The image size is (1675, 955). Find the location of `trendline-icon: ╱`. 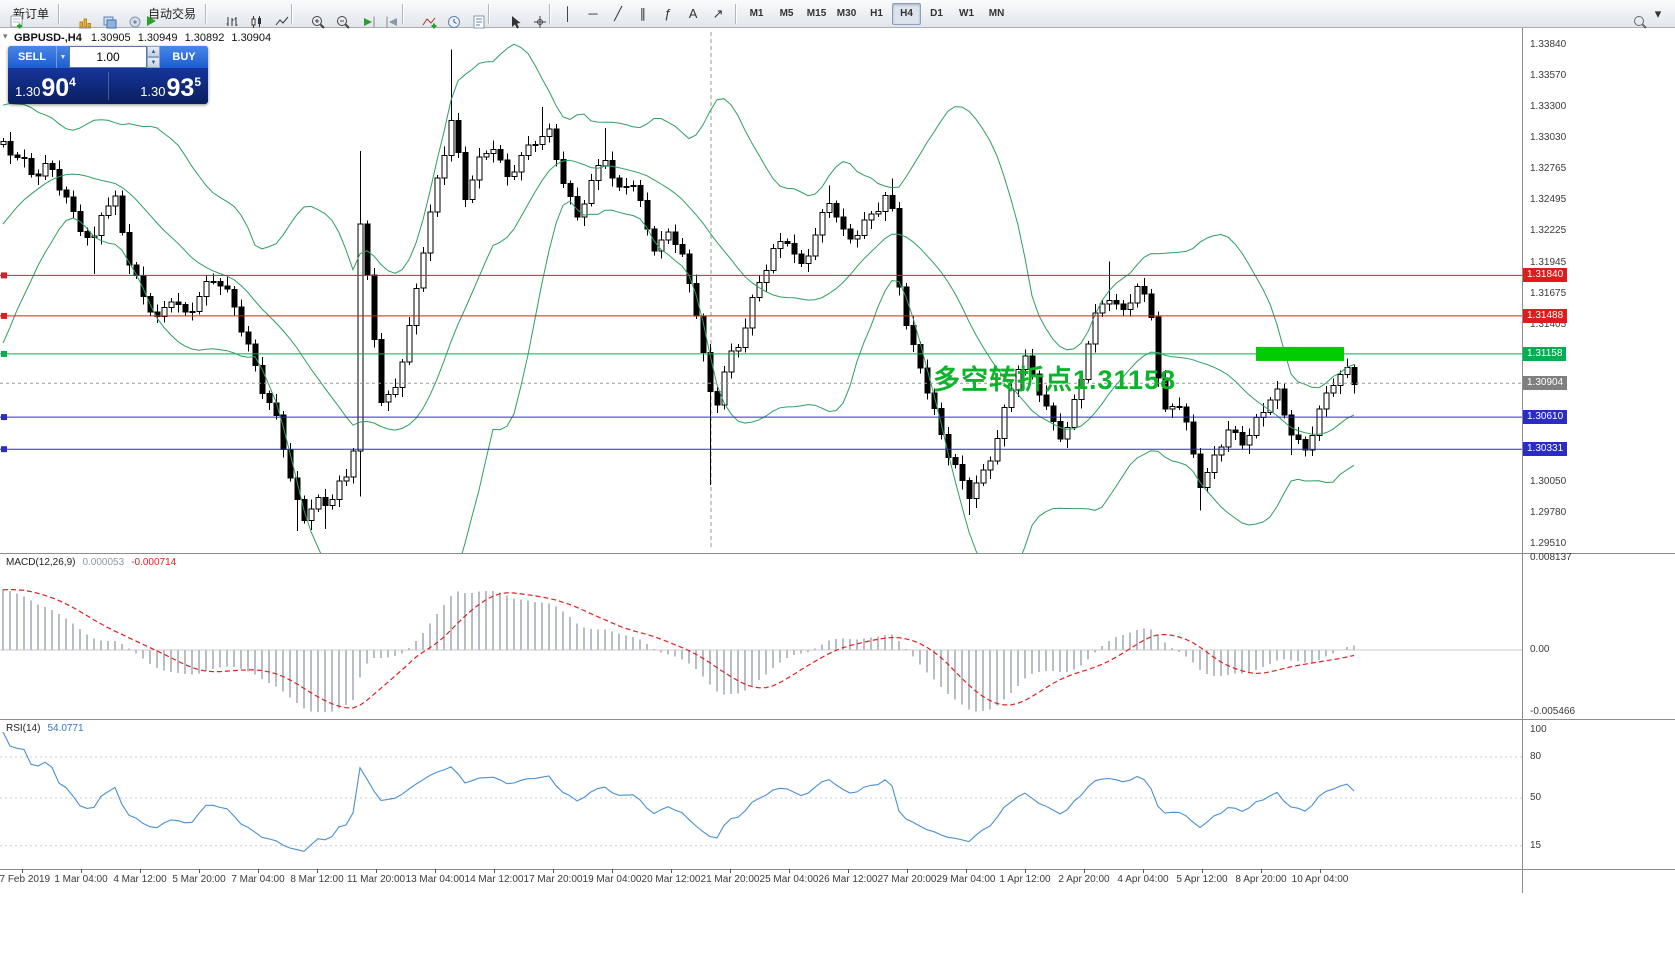

trendline-icon: ╱ is located at coordinates (618, 13).